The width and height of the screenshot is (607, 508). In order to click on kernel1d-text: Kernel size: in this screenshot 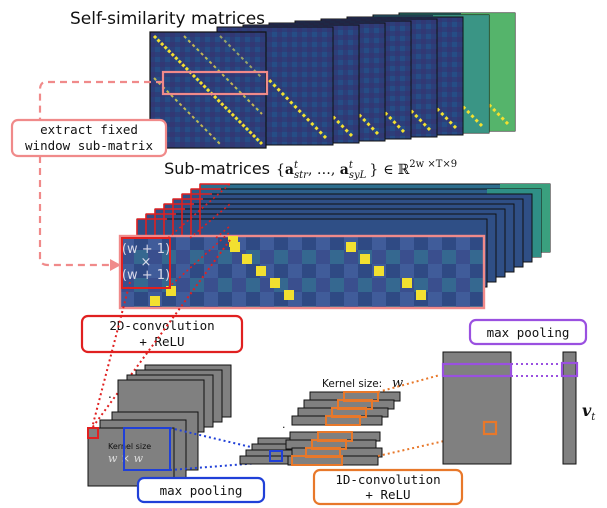, I will do `click(352, 384)`.